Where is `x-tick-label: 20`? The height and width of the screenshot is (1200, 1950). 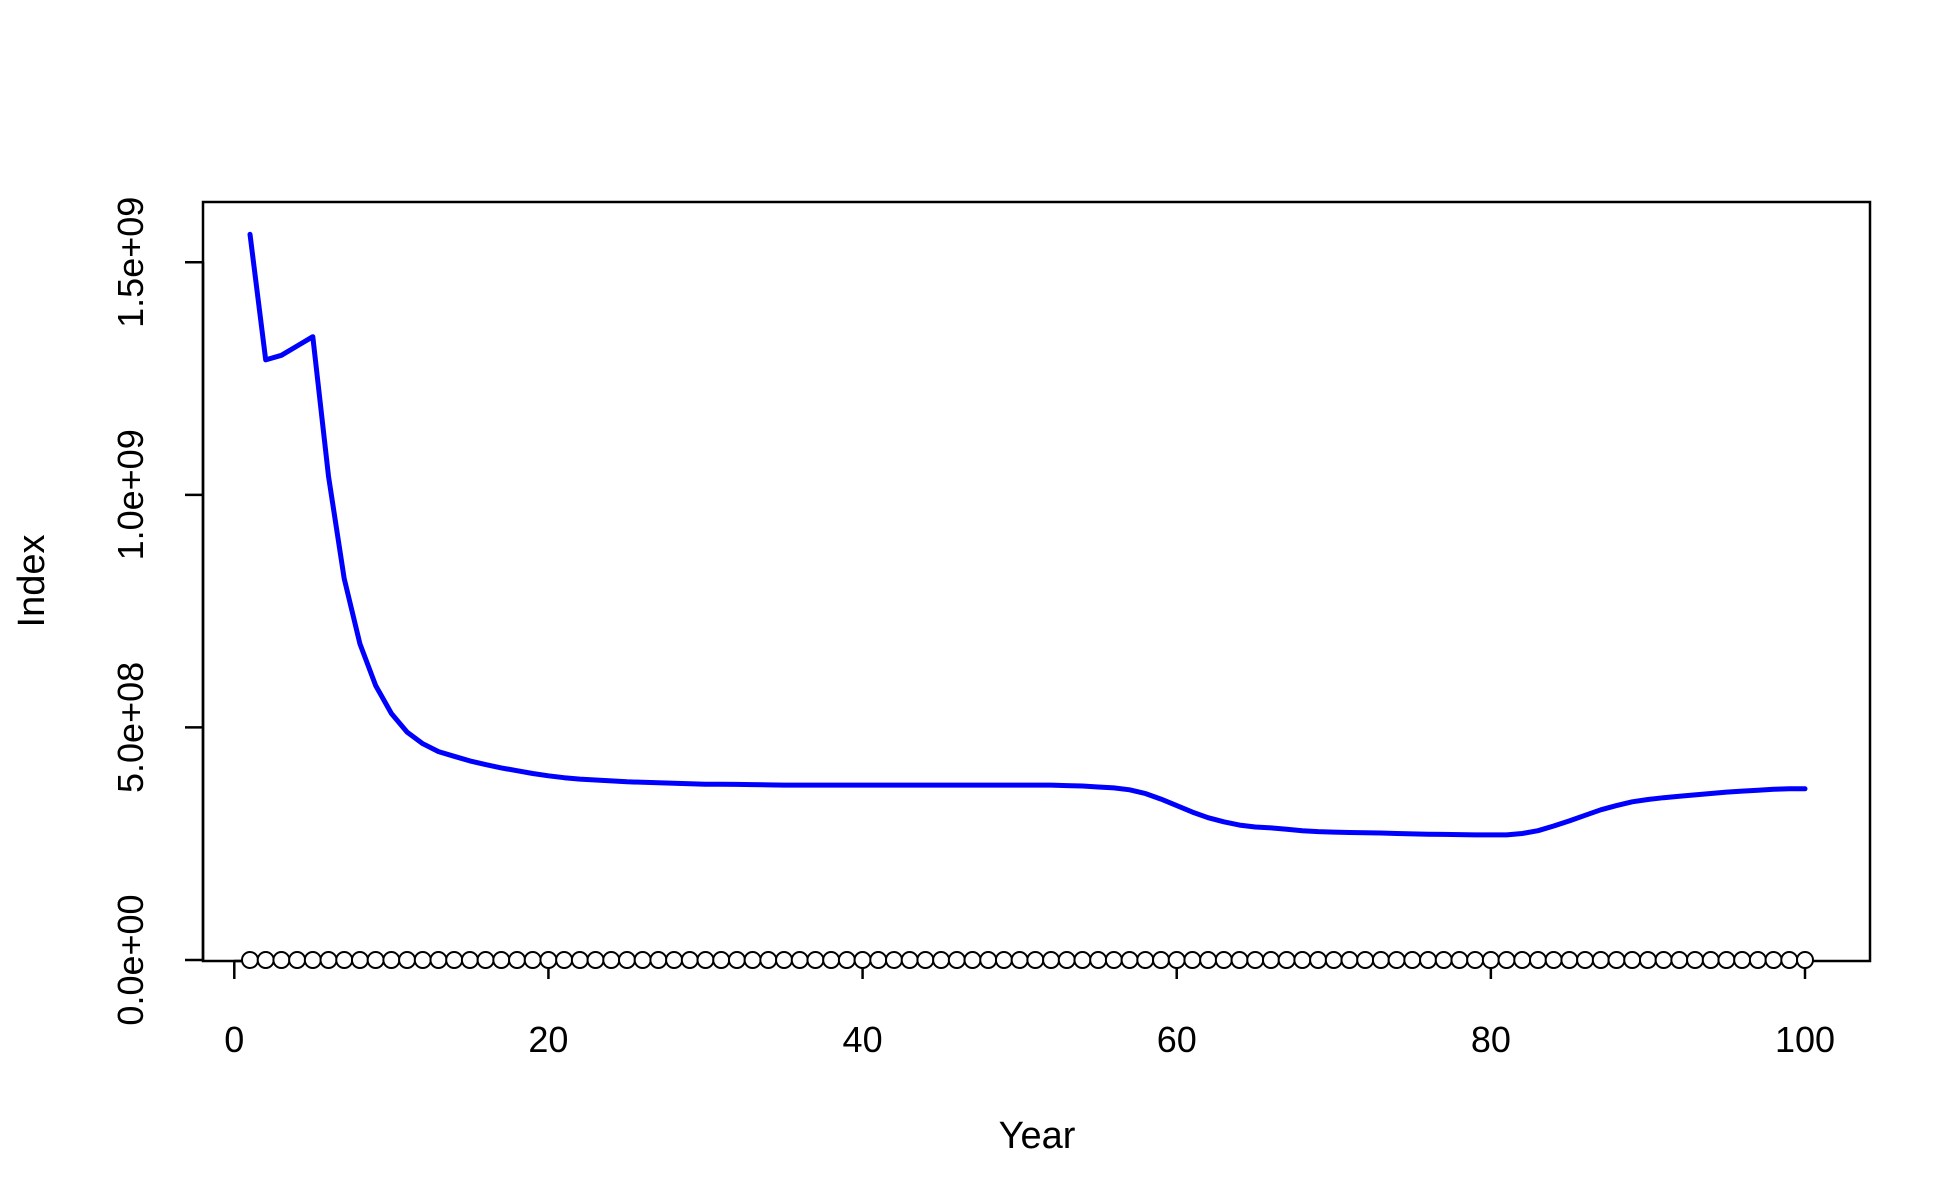 x-tick-label: 20 is located at coordinates (548, 1039).